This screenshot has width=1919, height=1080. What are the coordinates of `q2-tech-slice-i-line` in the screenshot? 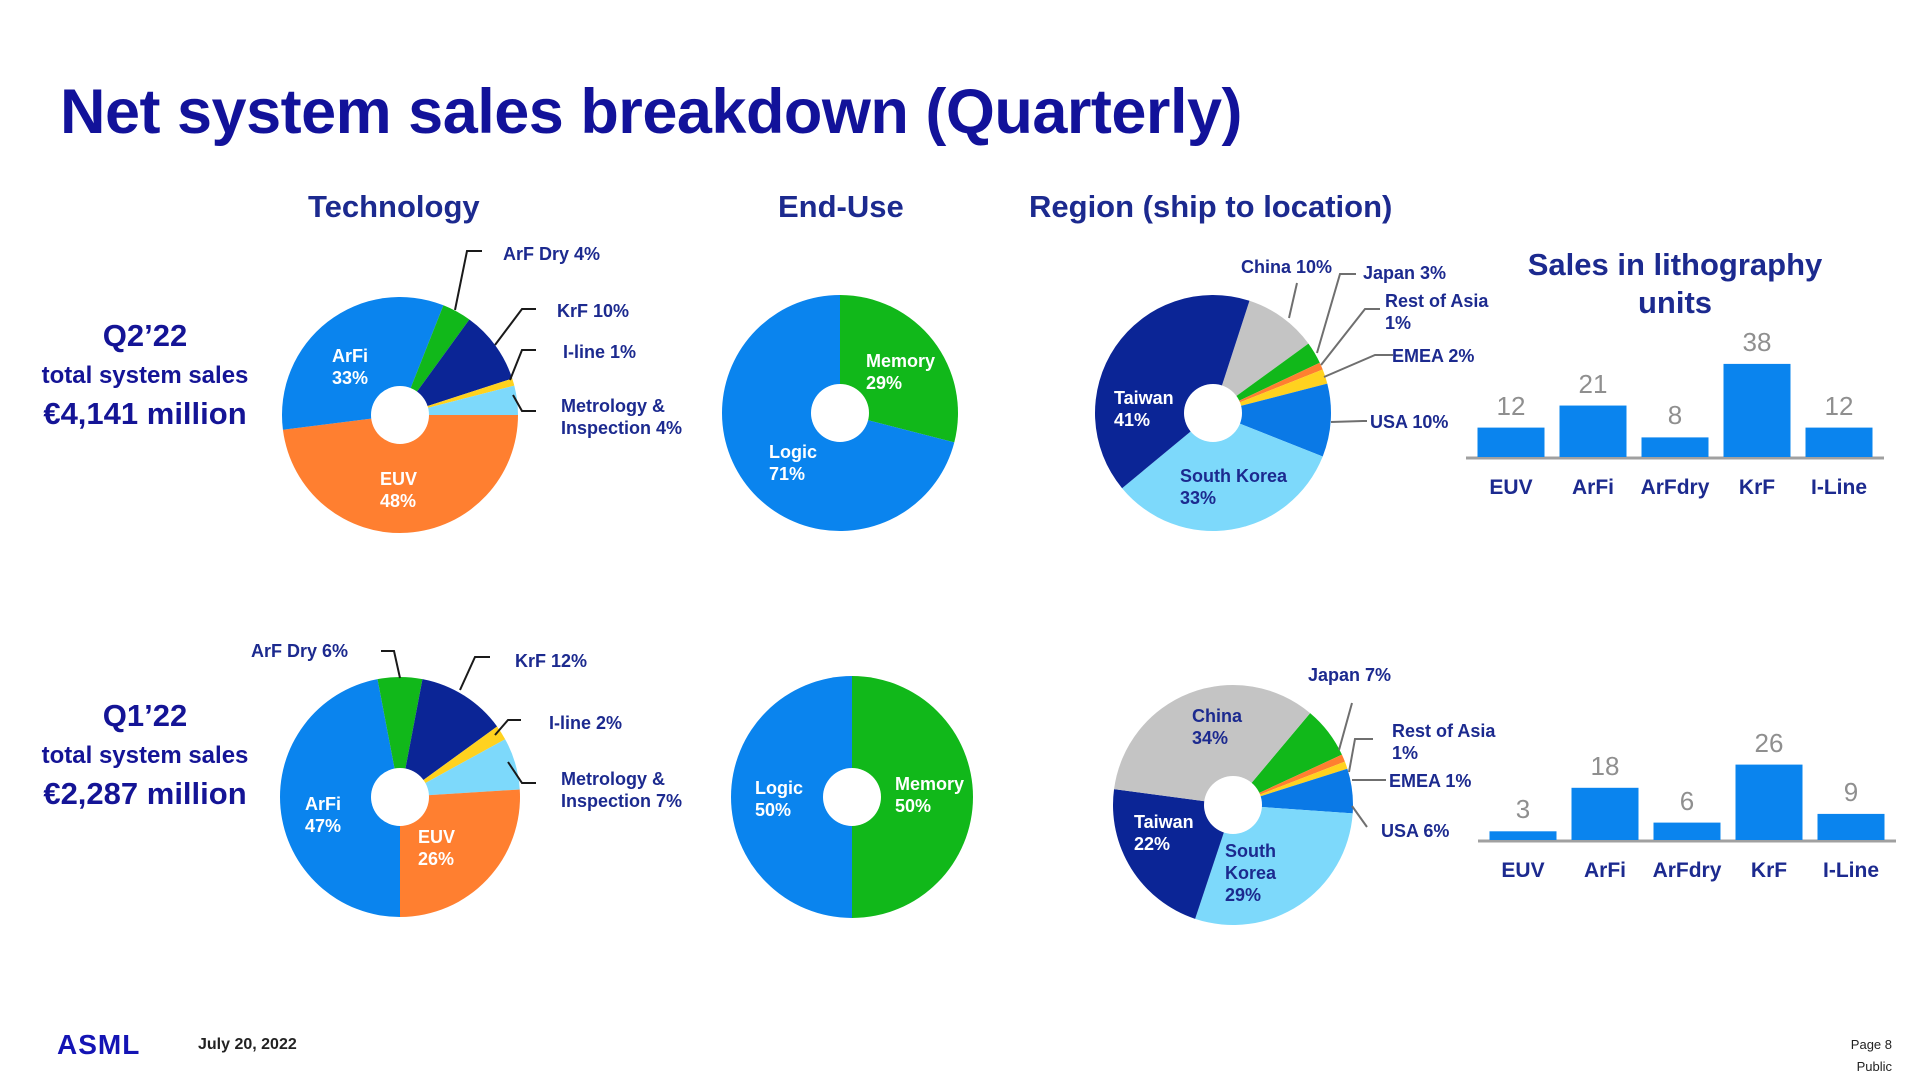 It's located at (457, 396).